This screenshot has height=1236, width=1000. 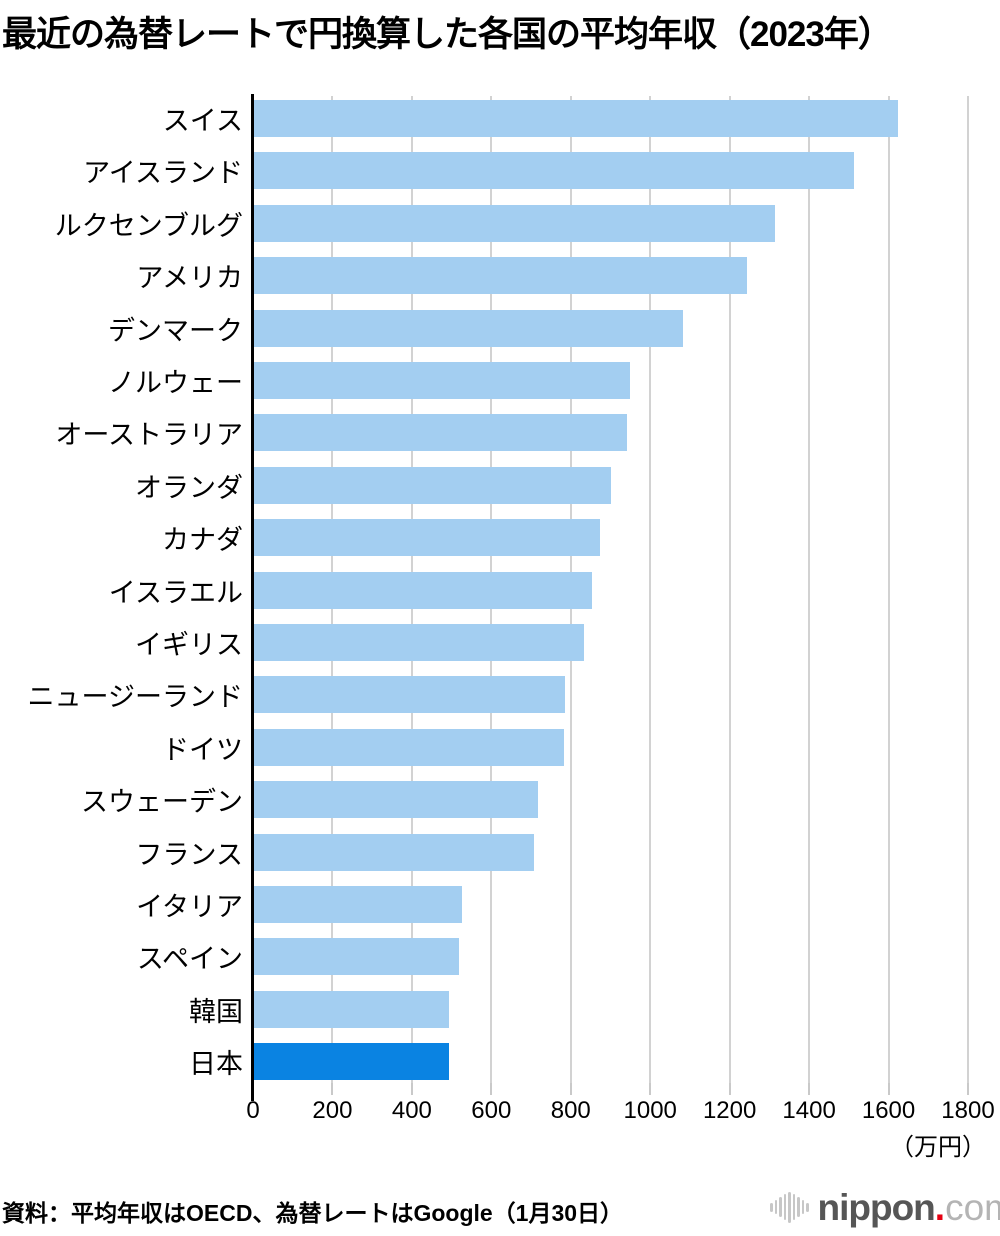 What do you see at coordinates (876, 1207) in the screenshot?
I see `logo-name: nippon` at bounding box center [876, 1207].